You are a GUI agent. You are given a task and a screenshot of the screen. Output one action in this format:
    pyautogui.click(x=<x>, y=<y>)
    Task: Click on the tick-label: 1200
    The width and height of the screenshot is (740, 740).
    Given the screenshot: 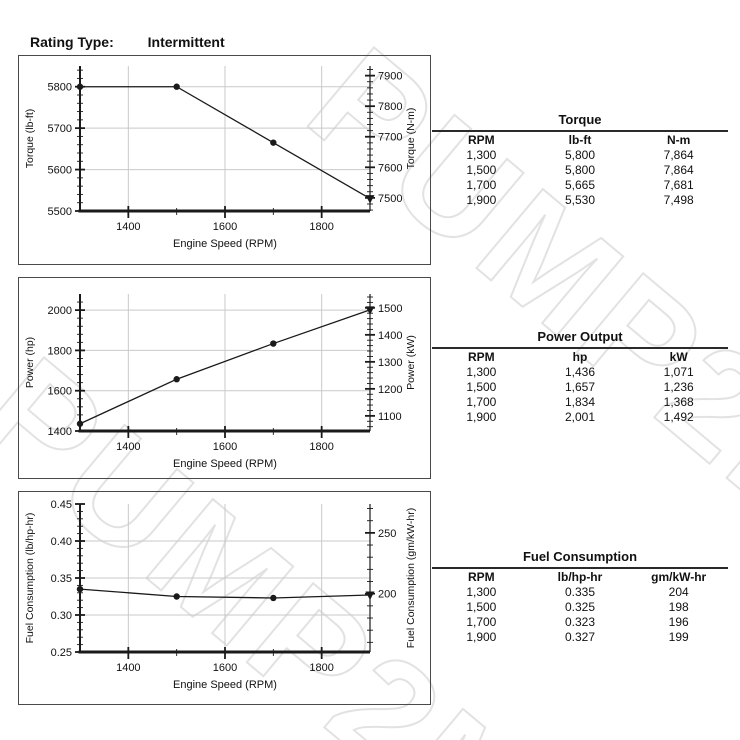 What is the action you would take?
    pyautogui.click(x=390, y=390)
    